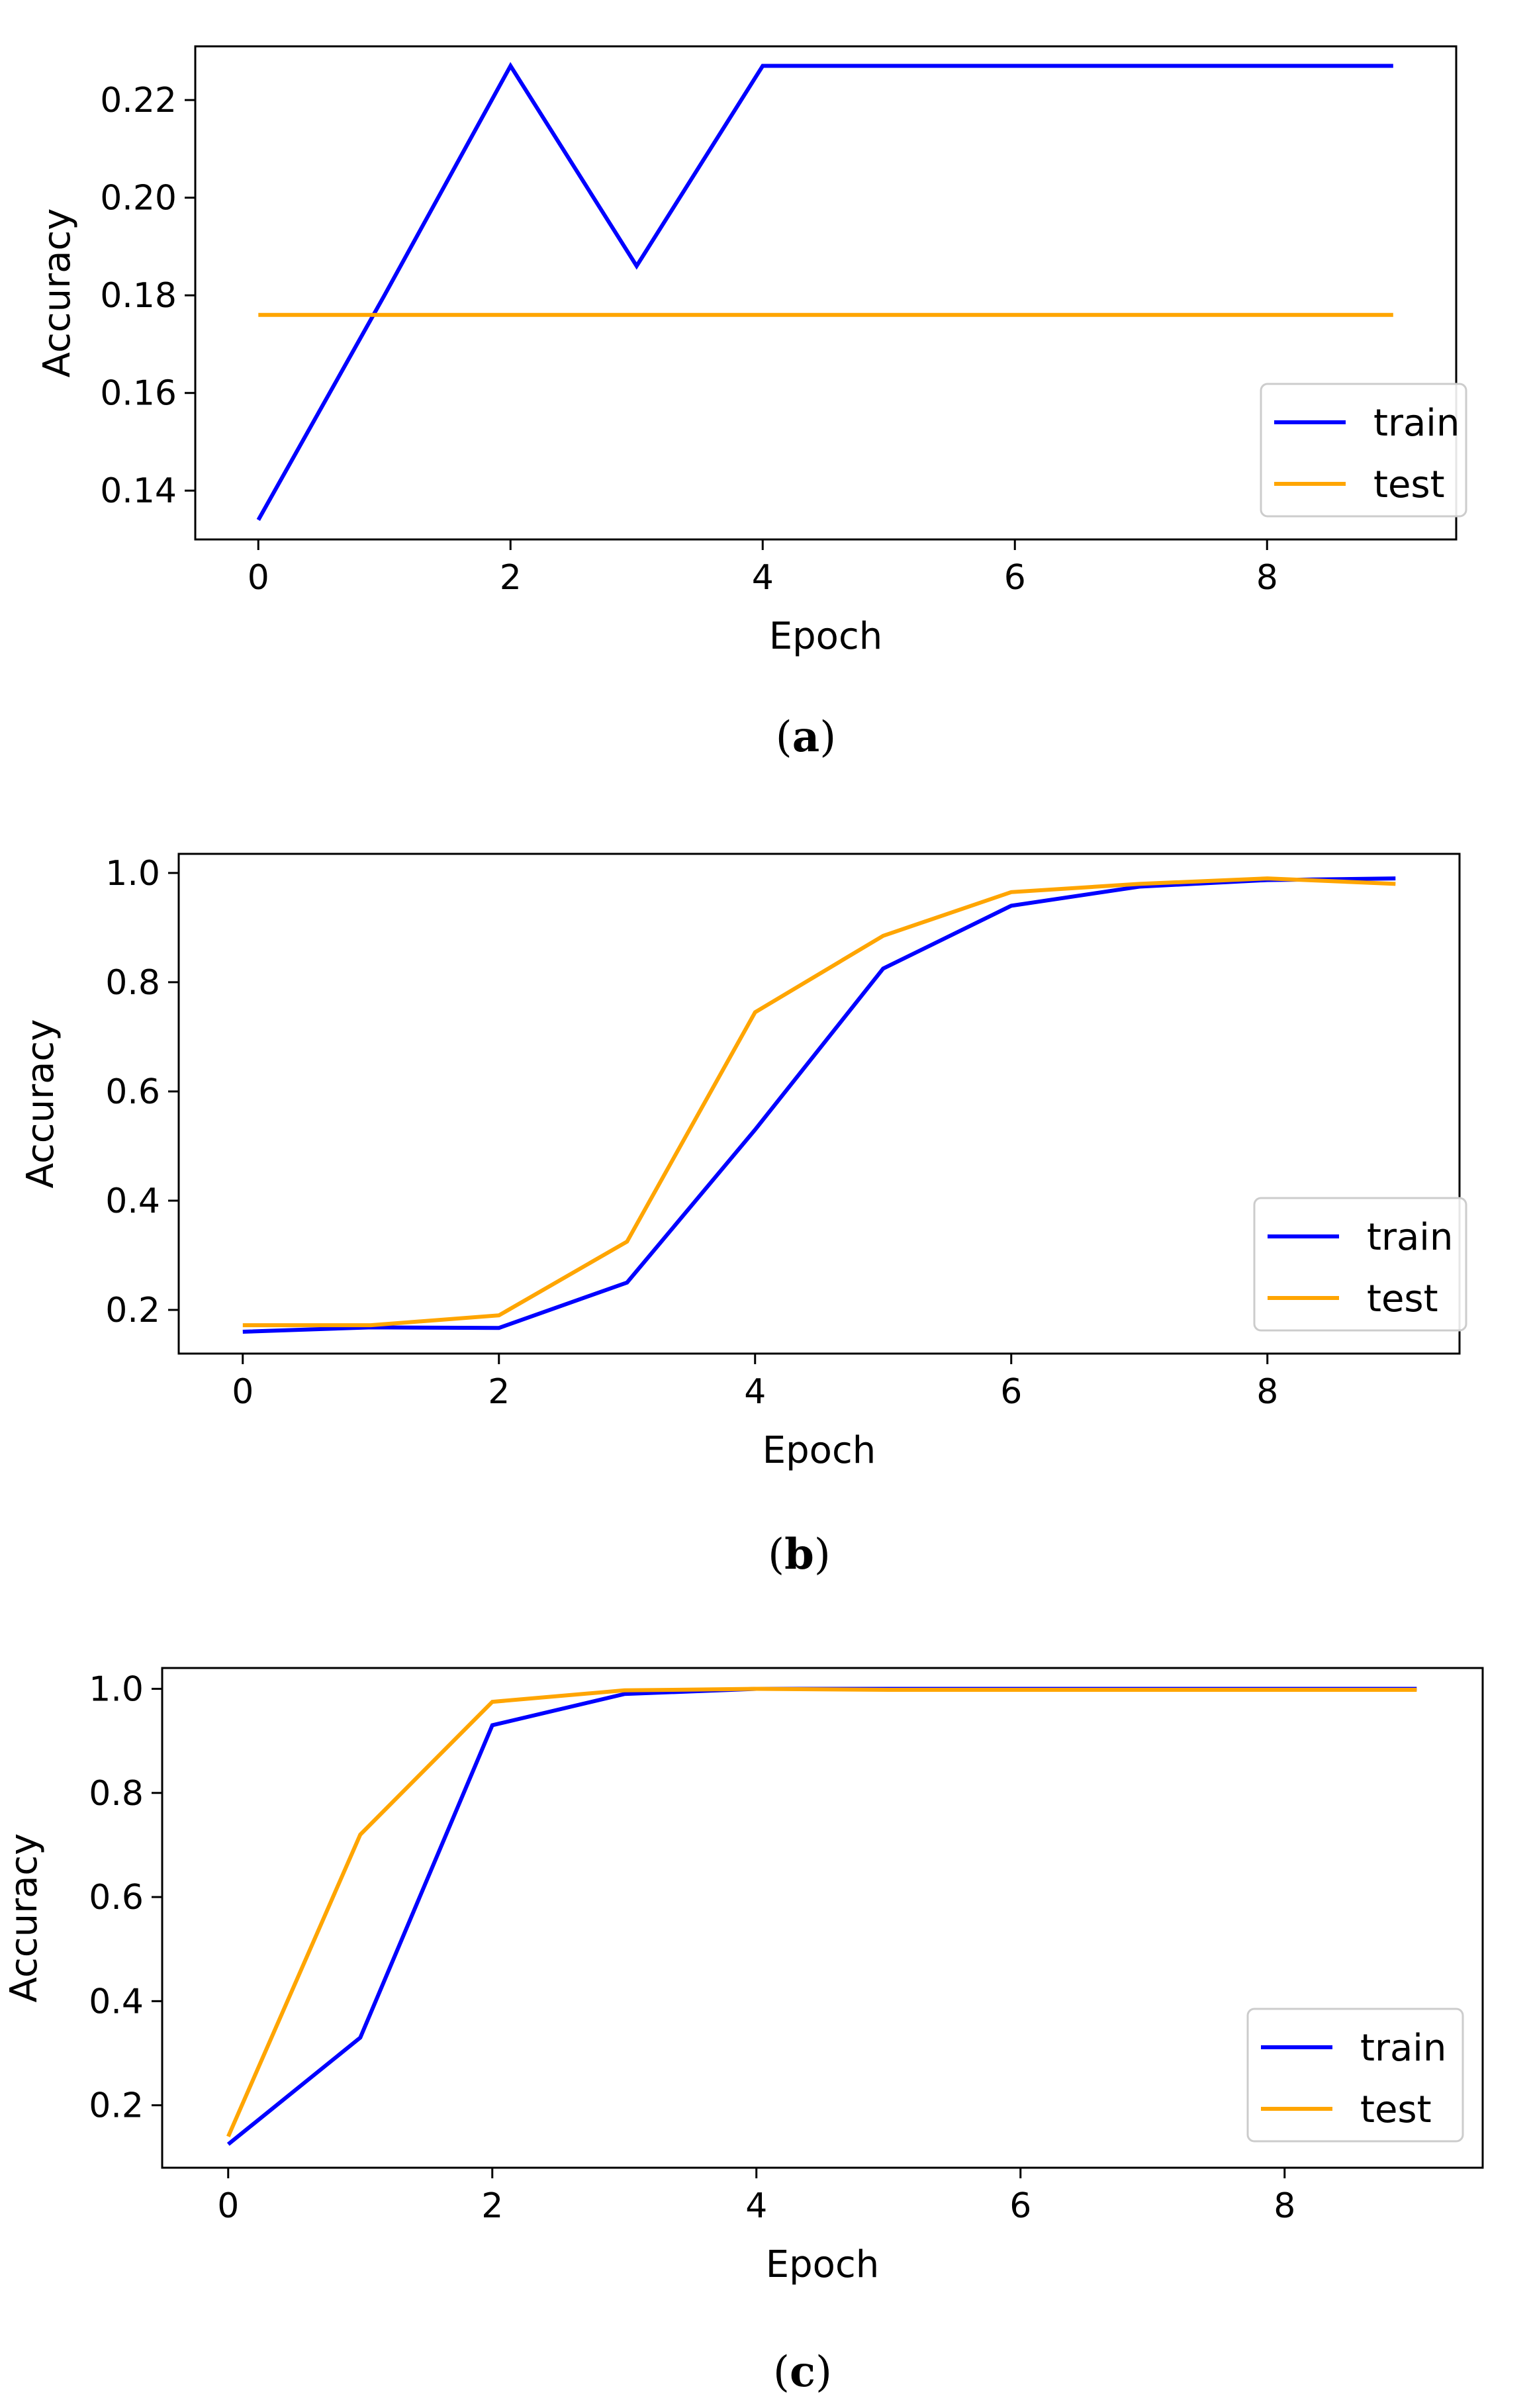 This screenshot has width=1531, height=2408. Describe the element at coordinates (138, 491) in the screenshot. I see `y-tick-label: 0.14` at that location.